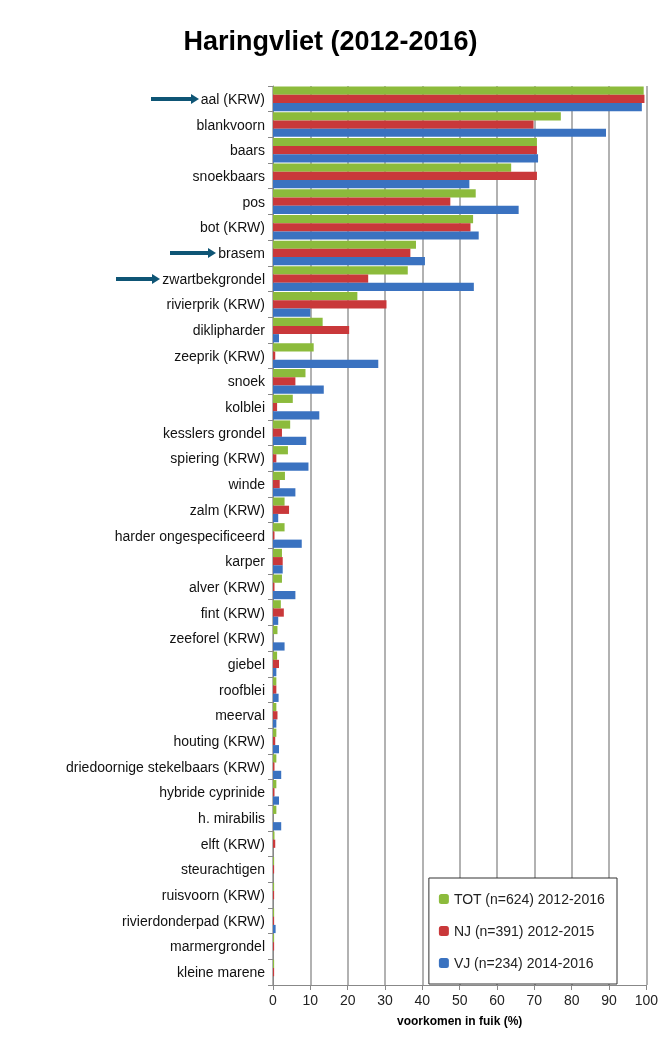 The height and width of the screenshot is (1062, 661). I want to click on y-tick-label: kleine marene, so click(221, 972).